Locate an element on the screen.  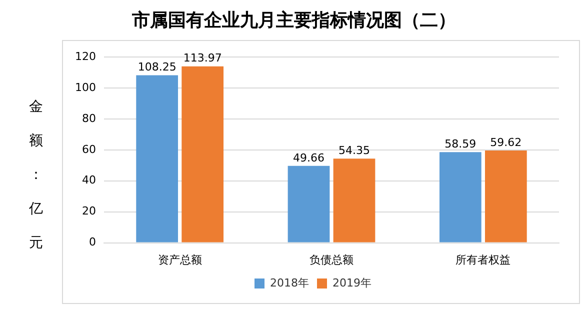
data-label: 54.35 is located at coordinates (354, 151).